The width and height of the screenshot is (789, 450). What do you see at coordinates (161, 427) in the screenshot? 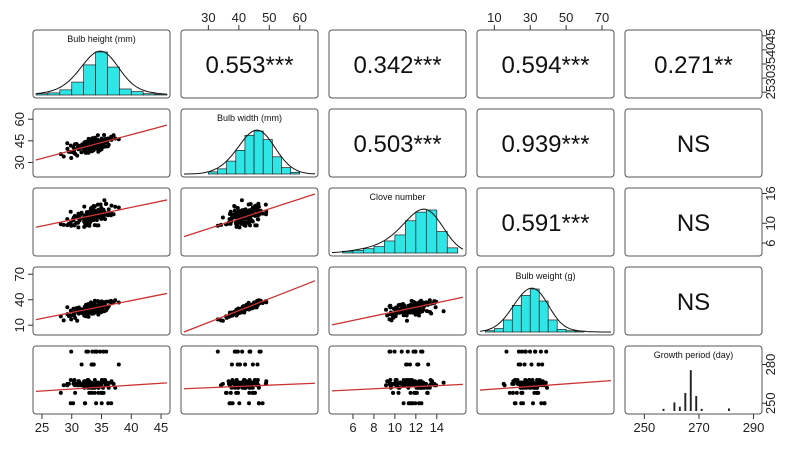
I see `tick-label: 45` at bounding box center [161, 427].